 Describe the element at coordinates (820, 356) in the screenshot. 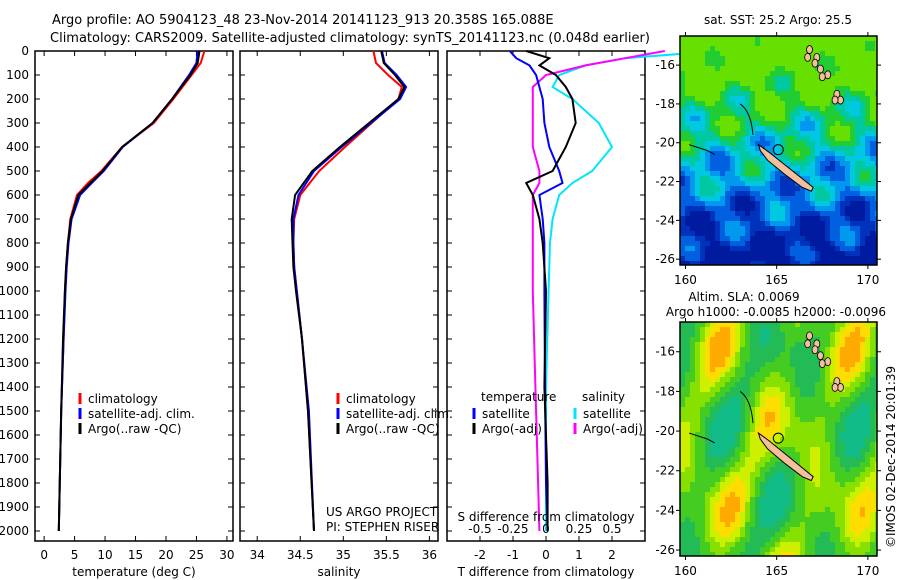

I see `island` at that location.